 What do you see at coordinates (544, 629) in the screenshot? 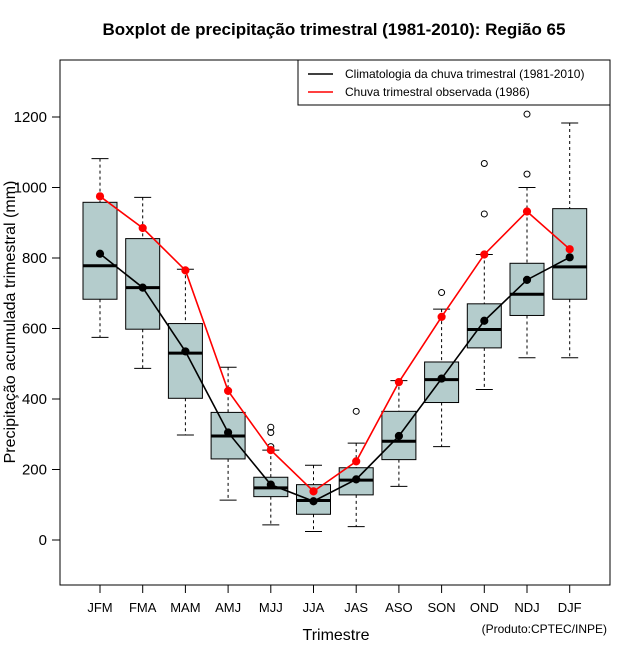
I see `credit-text: (Produto:CPTEC/INPE)` at bounding box center [544, 629].